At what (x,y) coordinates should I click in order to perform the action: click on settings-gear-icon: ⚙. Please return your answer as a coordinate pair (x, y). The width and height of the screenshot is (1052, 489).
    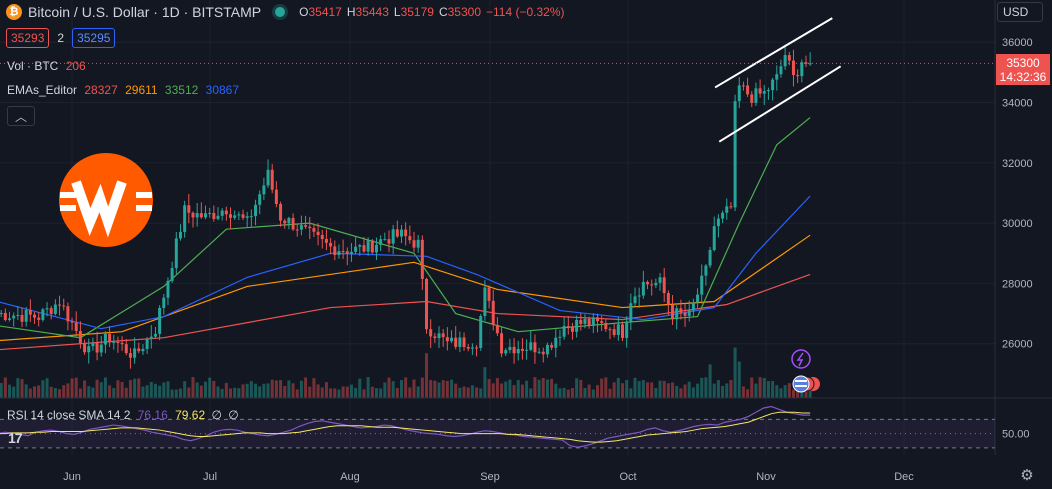
    Looking at the image, I should click on (1027, 475).